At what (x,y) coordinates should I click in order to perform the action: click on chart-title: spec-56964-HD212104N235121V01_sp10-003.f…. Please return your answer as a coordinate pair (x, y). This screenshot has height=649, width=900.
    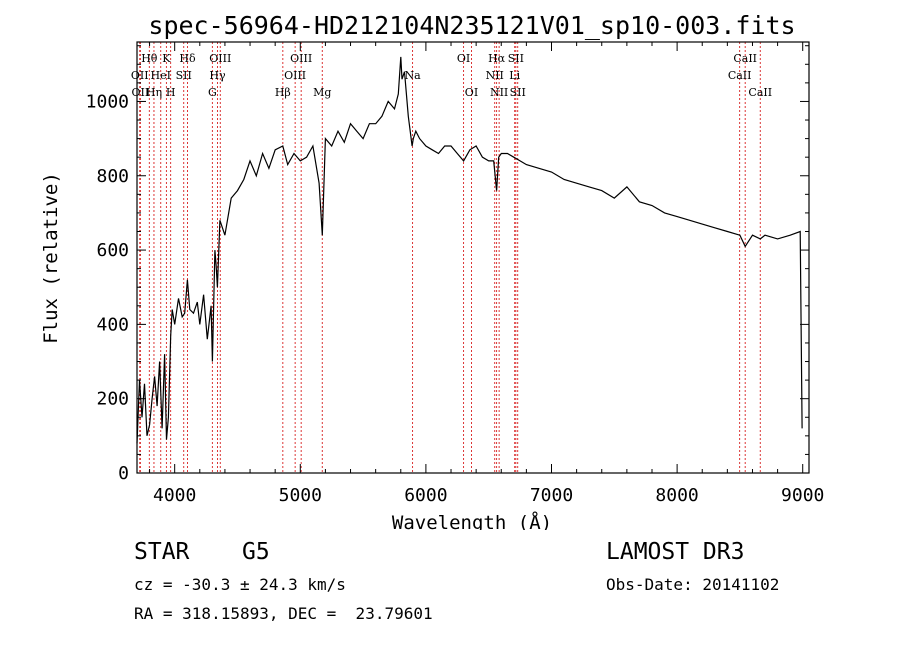
    Looking at the image, I should click on (471, 25).